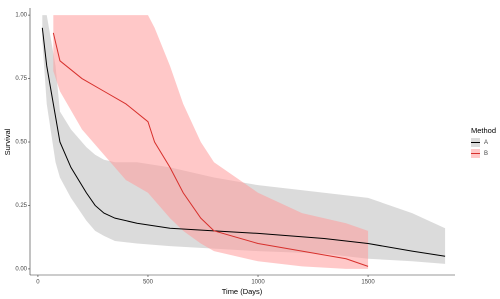  What do you see at coordinates (21, 143) in the screenshot?
I see `y-tick-label: 0.50` at bounding box center [21, 143].